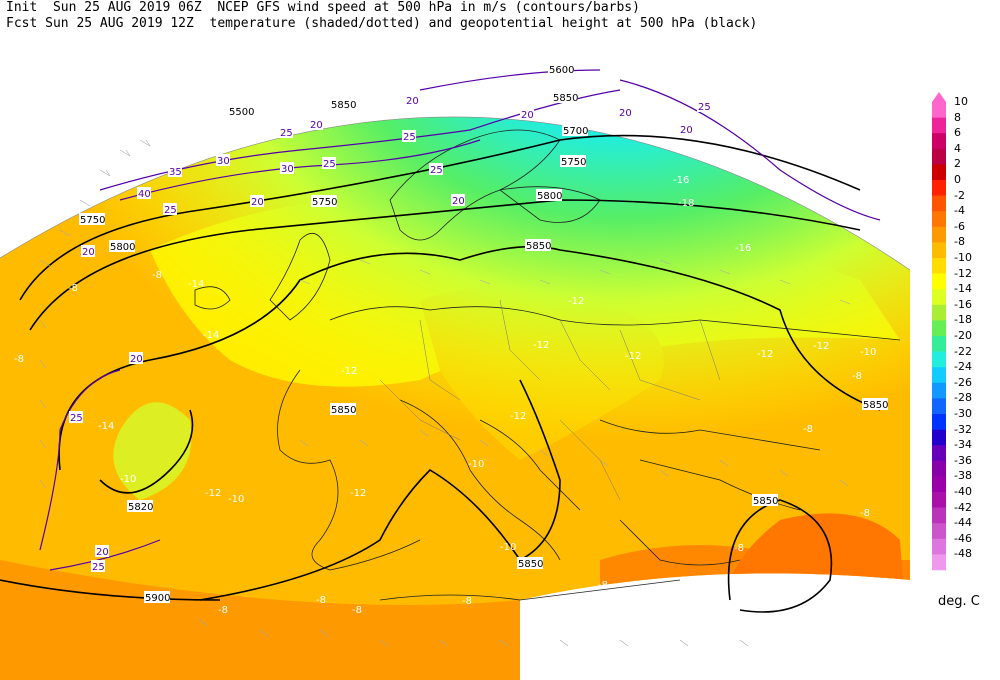  I want to click on map-label: 5820, so click(140, 507).